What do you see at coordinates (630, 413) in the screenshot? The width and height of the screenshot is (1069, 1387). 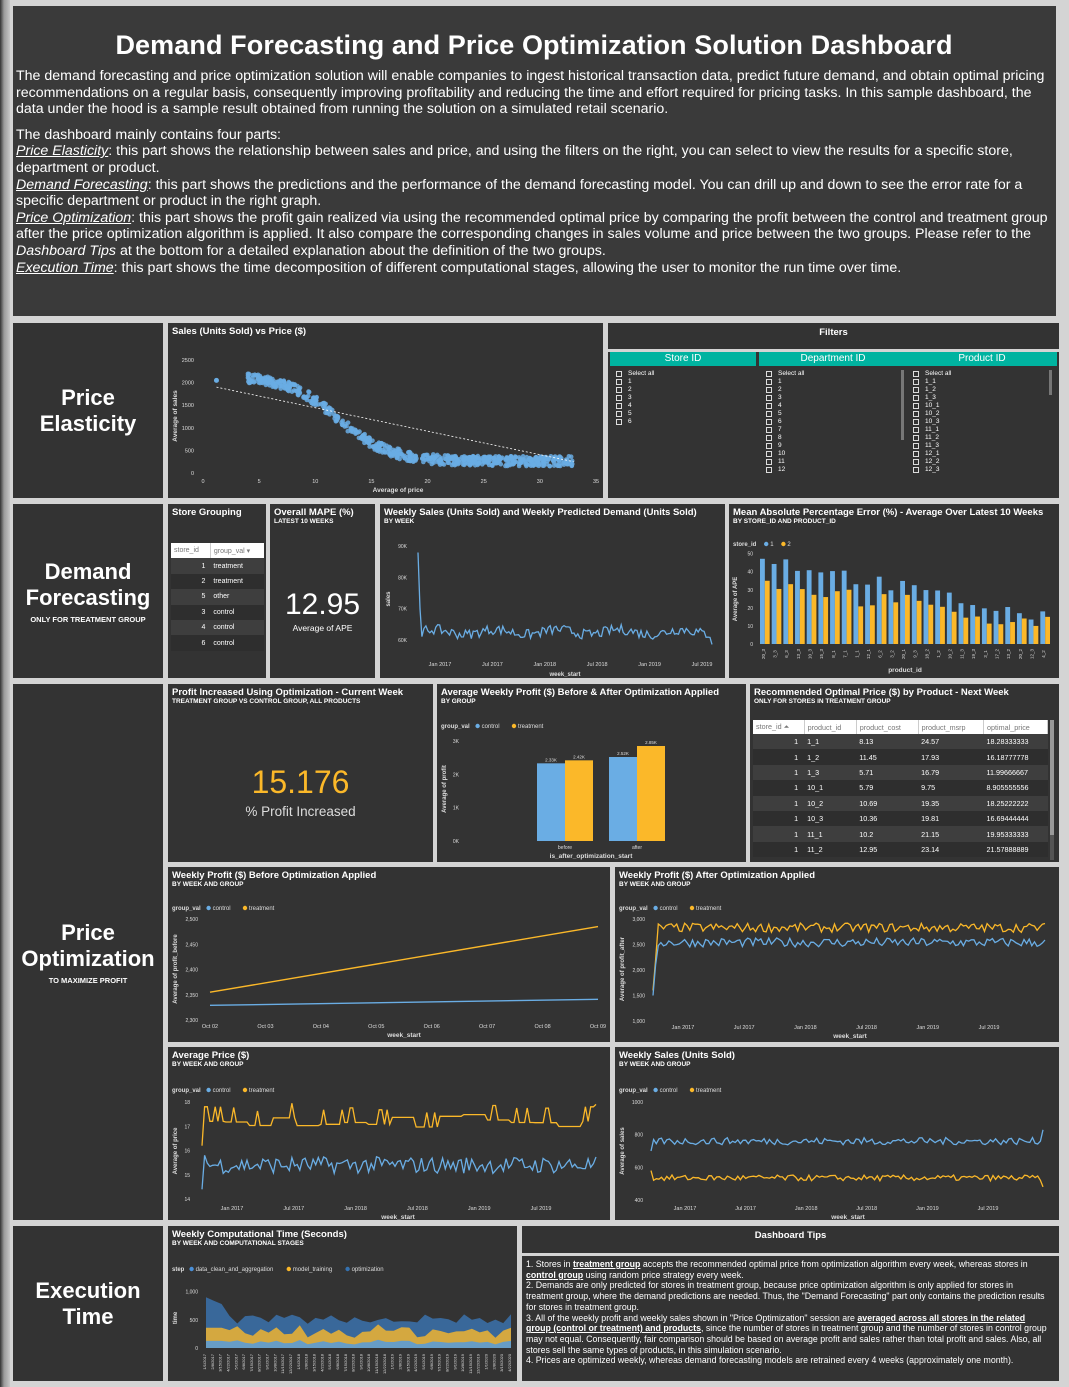 I see `filter-option-label: 5` at bounding box center [630, 413].